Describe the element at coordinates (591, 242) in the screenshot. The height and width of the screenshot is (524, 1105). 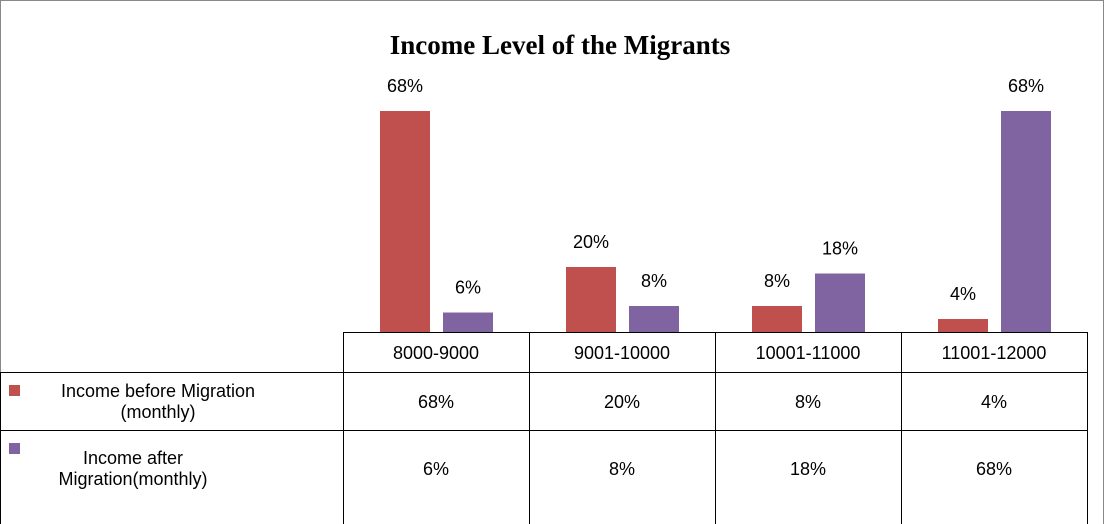
I see `data-label: 20%` at that location.